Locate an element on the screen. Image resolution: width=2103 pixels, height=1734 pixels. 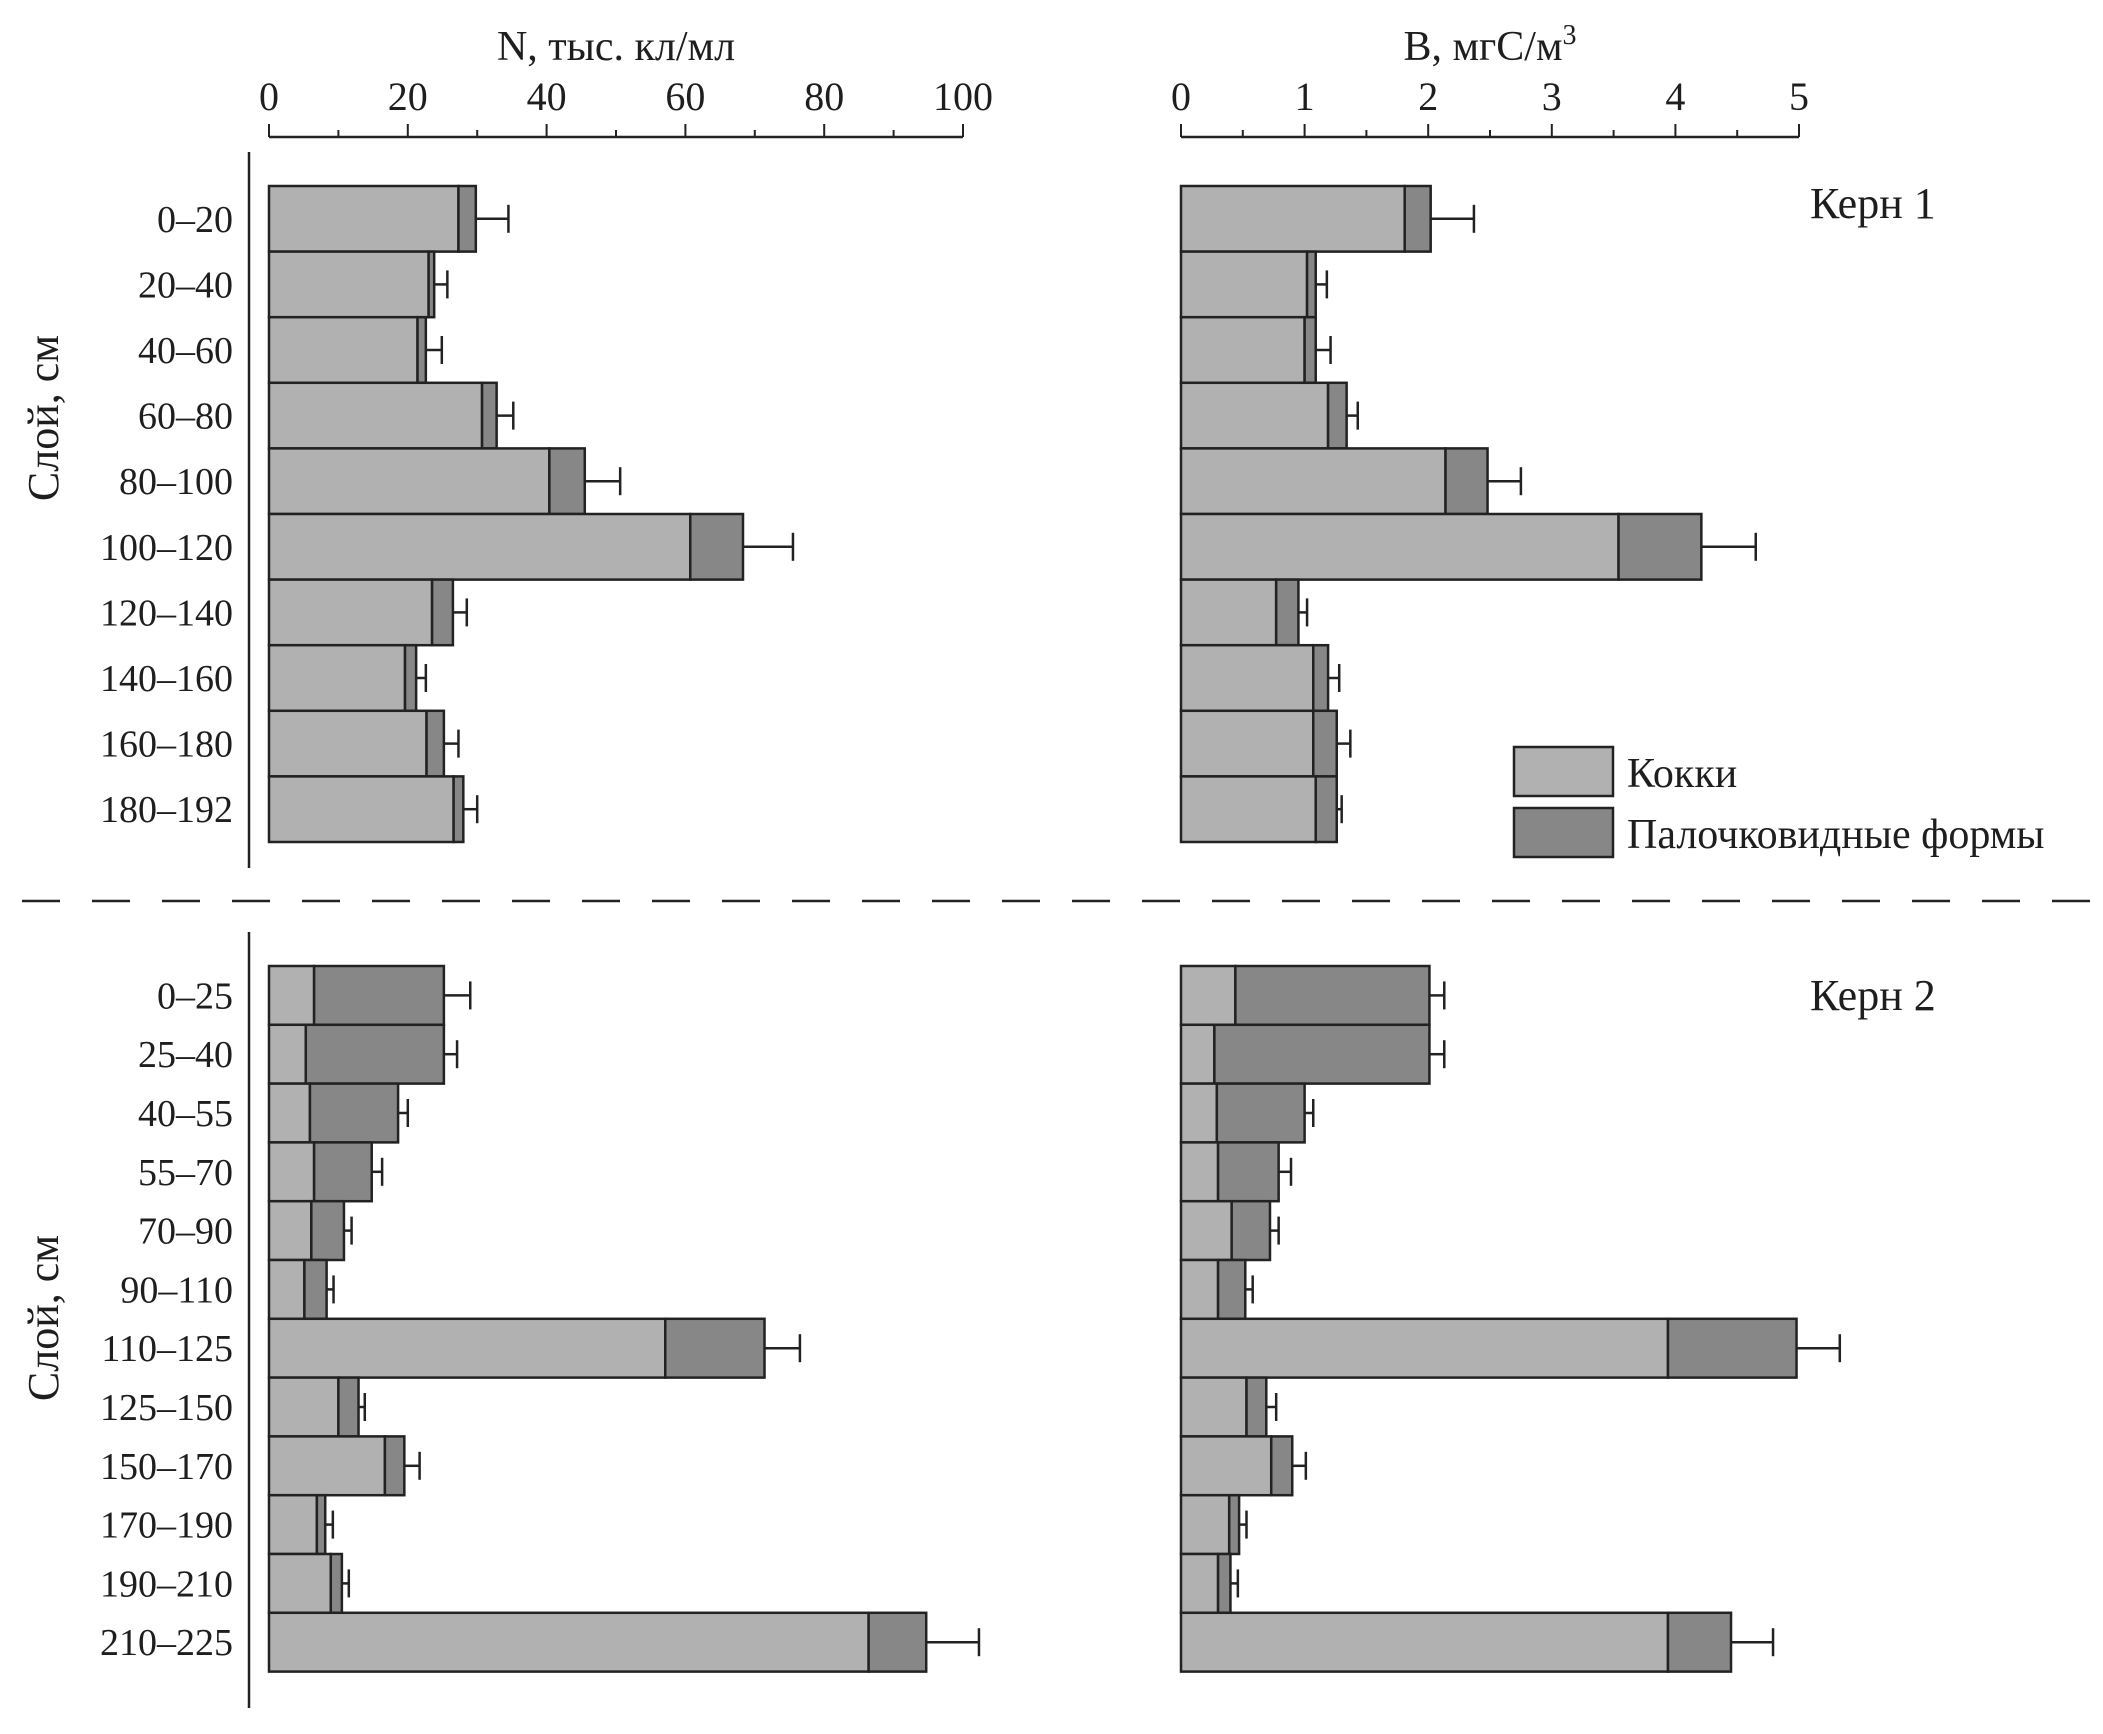
depth-label: 40–60 is located at coordinates (185, 351).